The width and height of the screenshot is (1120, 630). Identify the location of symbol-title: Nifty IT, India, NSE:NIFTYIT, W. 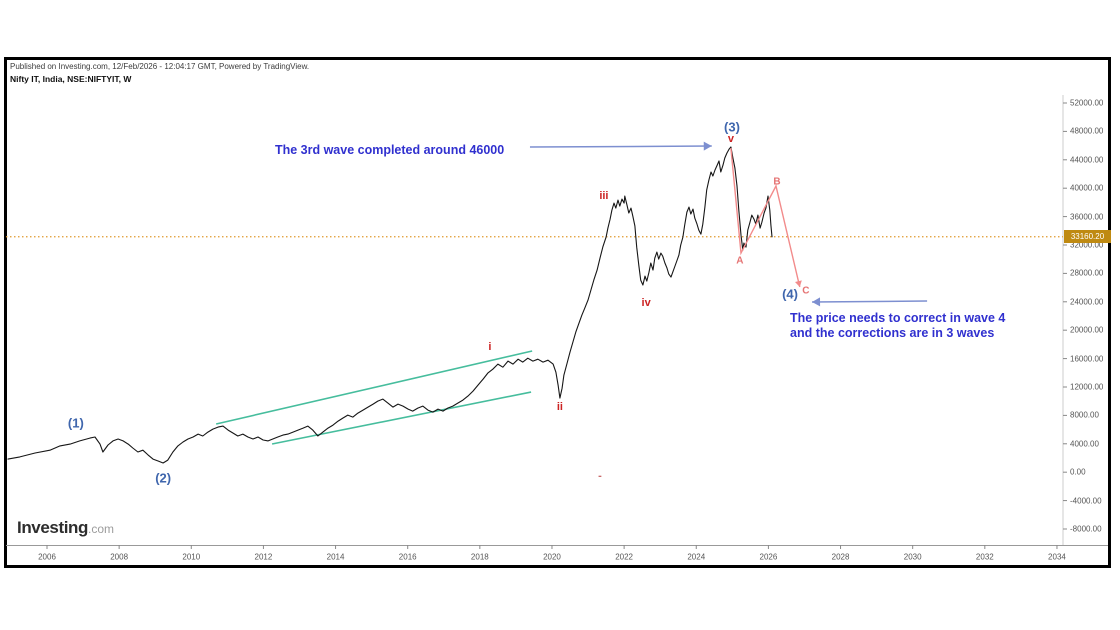
(71, 79).